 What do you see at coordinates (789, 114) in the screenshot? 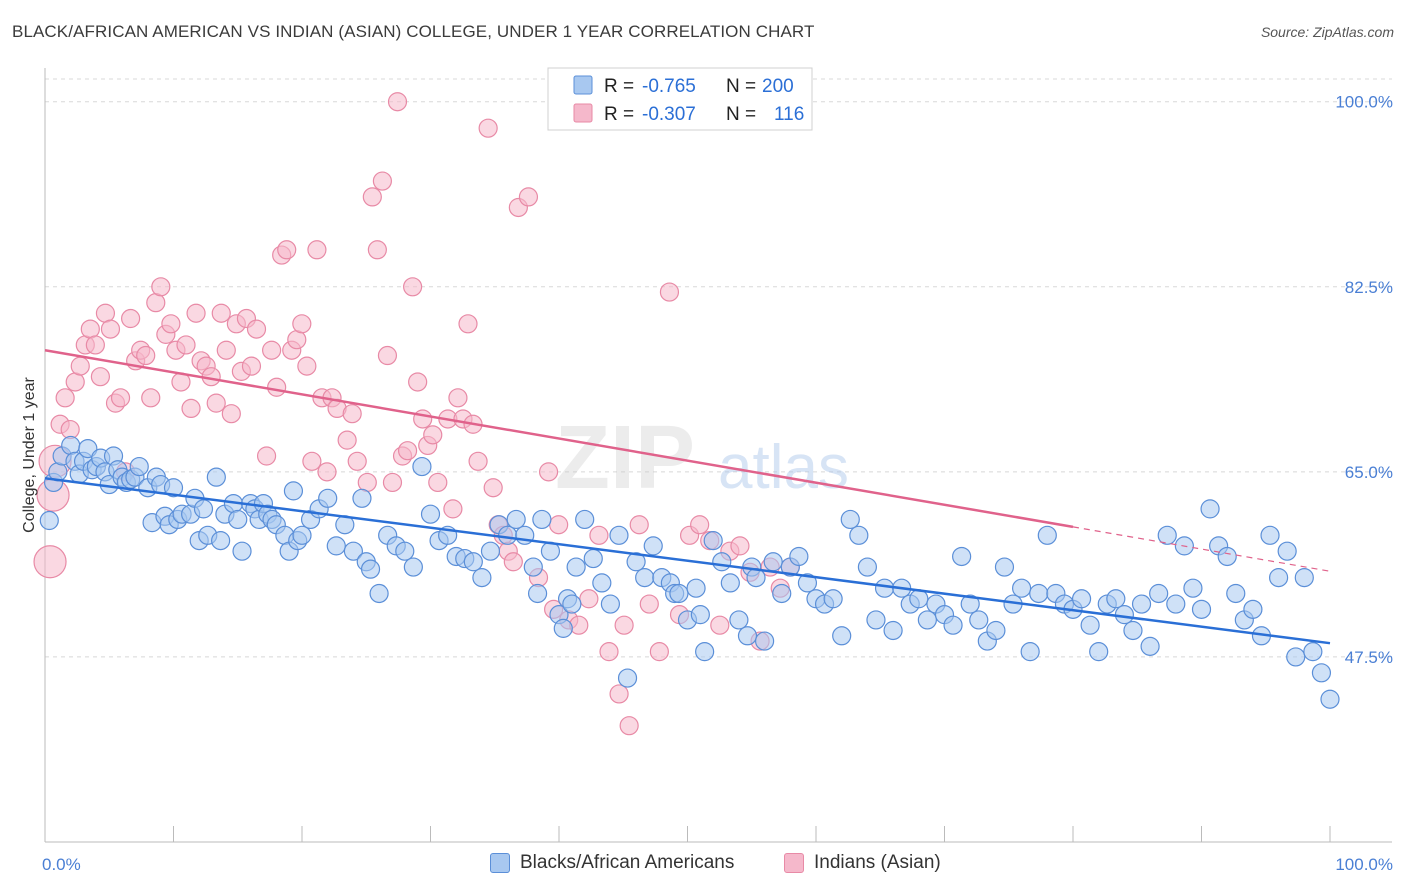
I see `legend-n-value-2: 116` at bounding box center [789, 114].